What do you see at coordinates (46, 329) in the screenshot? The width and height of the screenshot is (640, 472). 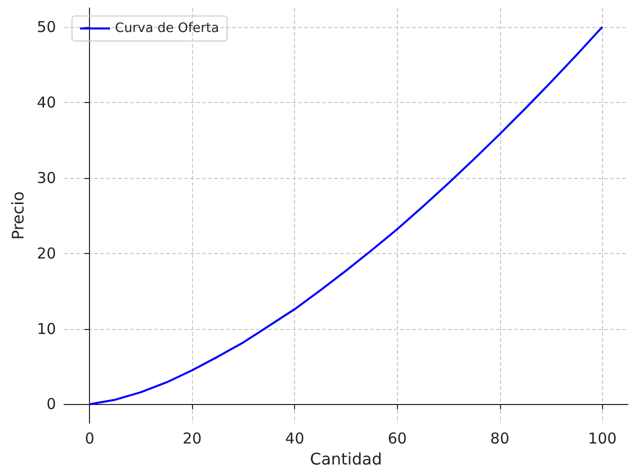 I see `y-tick-label: 10` at bounding box center [46, 329].